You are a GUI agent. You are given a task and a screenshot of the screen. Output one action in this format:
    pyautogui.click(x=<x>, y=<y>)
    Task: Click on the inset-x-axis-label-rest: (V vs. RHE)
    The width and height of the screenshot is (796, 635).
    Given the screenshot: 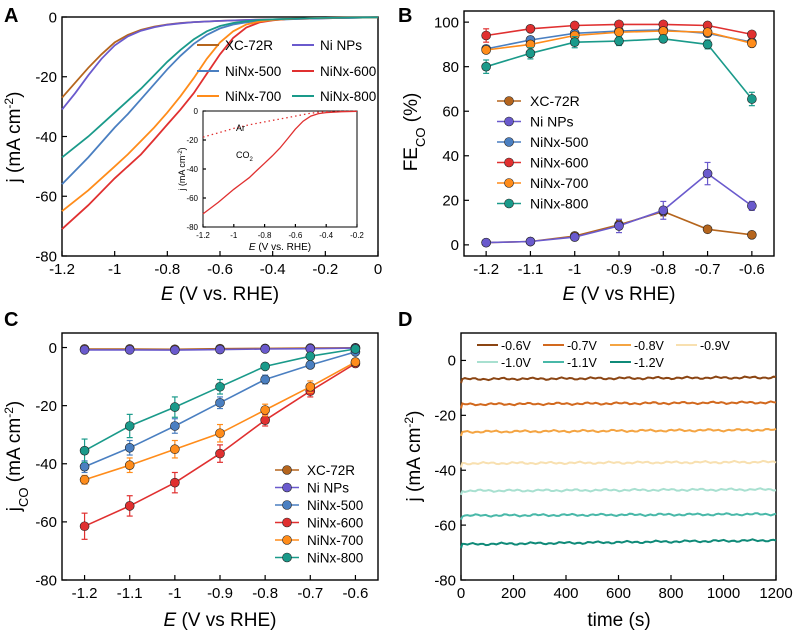 What is the action you would take?
    pyautogui.click(x=284, y=247)
    